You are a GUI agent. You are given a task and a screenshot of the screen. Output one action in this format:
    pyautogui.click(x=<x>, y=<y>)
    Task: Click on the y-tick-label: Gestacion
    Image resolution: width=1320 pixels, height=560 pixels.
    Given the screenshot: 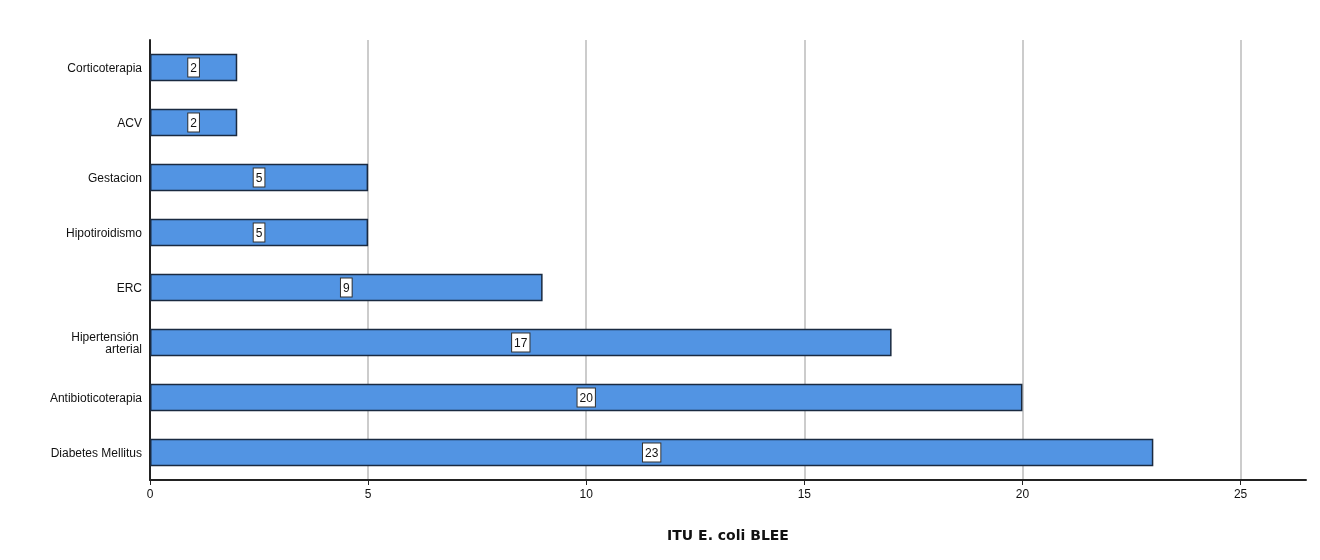 What is the action you would take?
    pyautogui.click(x=114, y=177)
    